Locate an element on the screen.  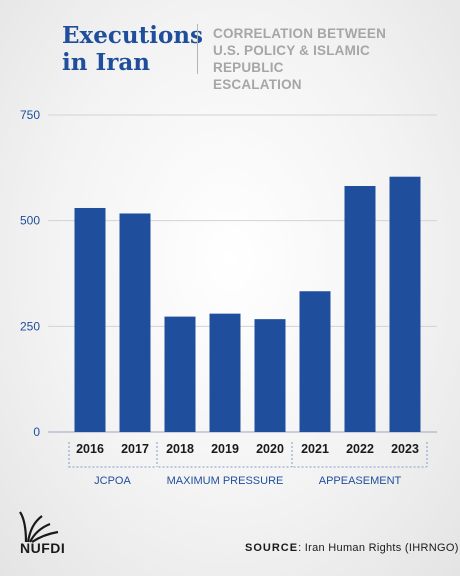
y-tick-label: 500 is located at coordinates (30, 221).